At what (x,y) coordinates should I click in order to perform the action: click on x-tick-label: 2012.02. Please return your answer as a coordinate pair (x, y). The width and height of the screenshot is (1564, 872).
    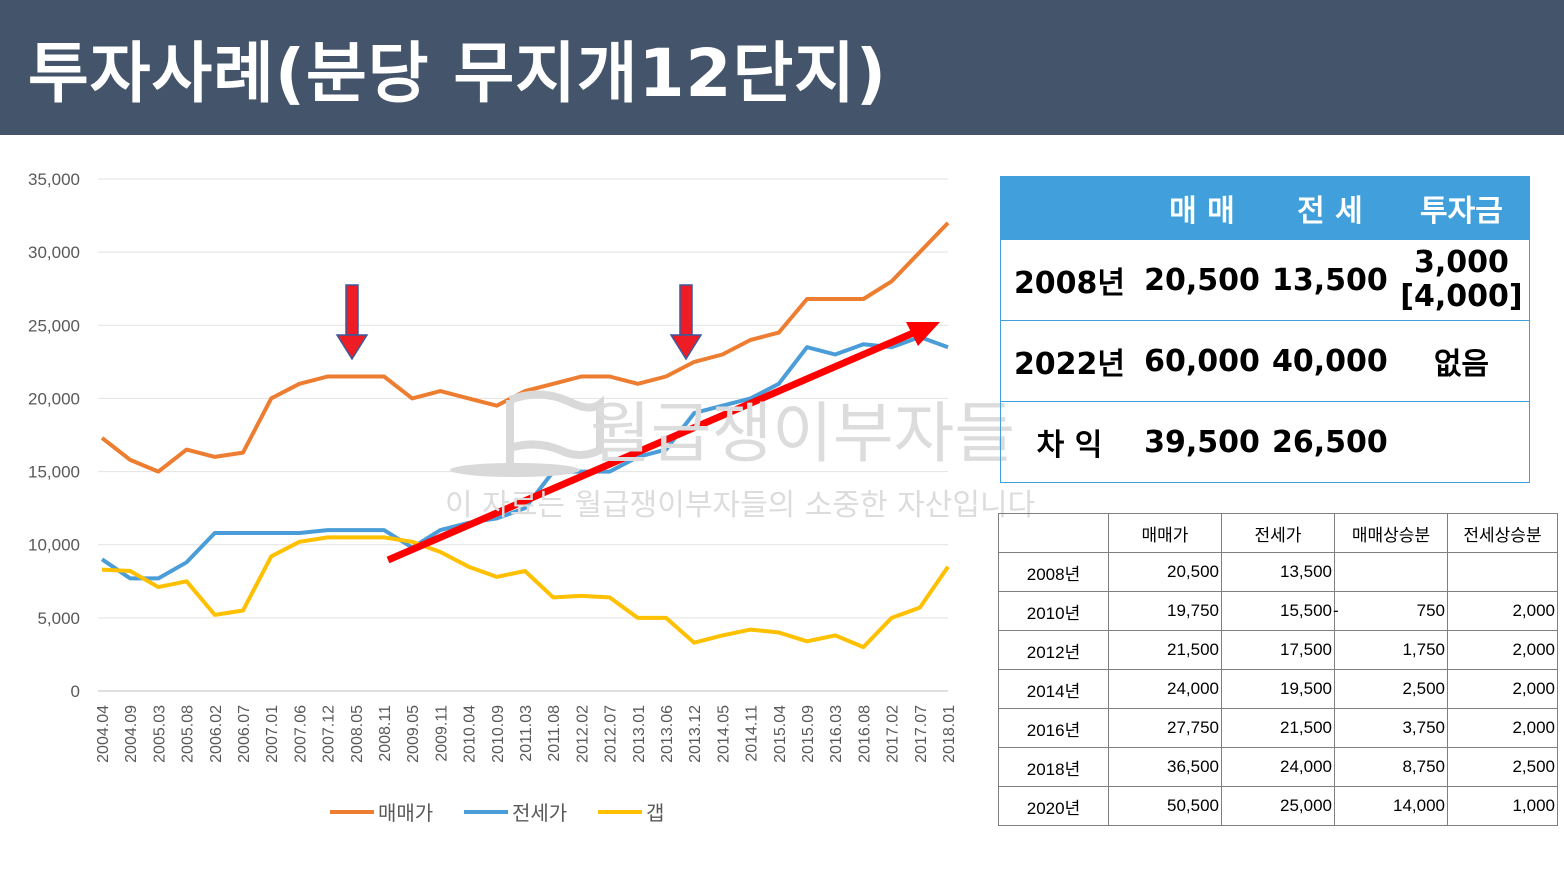
    Looking at the image, I should click on (582, 734).